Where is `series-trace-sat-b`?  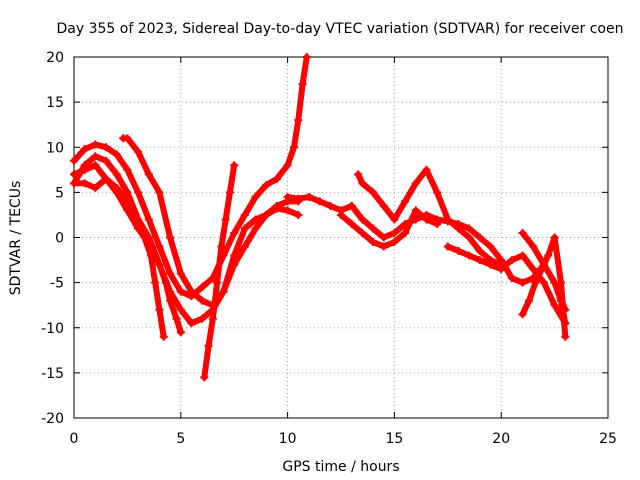
series-trace-sat-b is located at coordinates (186, 240).